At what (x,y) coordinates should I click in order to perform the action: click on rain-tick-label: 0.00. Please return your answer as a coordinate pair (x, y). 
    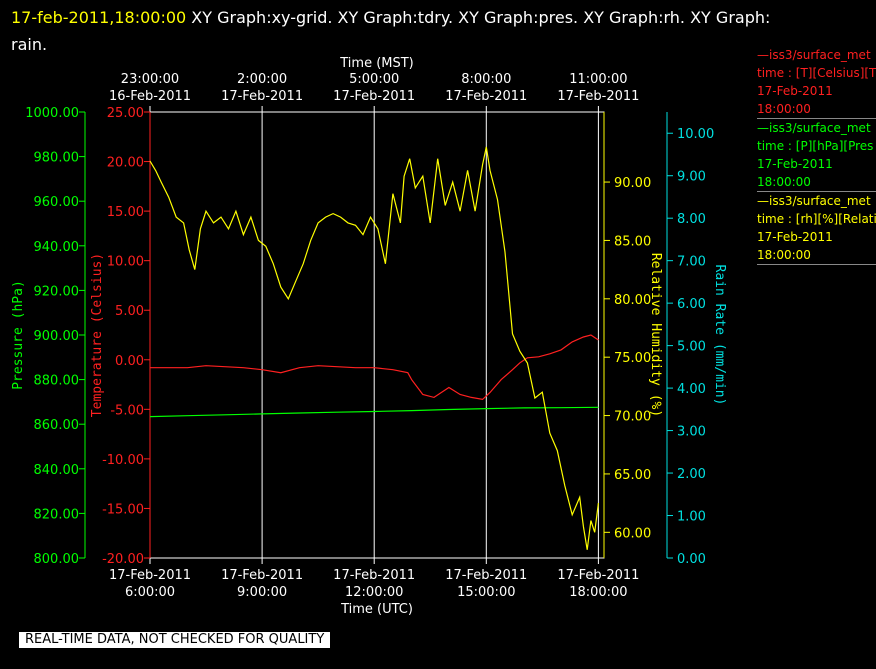
    Looking at the image, I should click on (691, 559).